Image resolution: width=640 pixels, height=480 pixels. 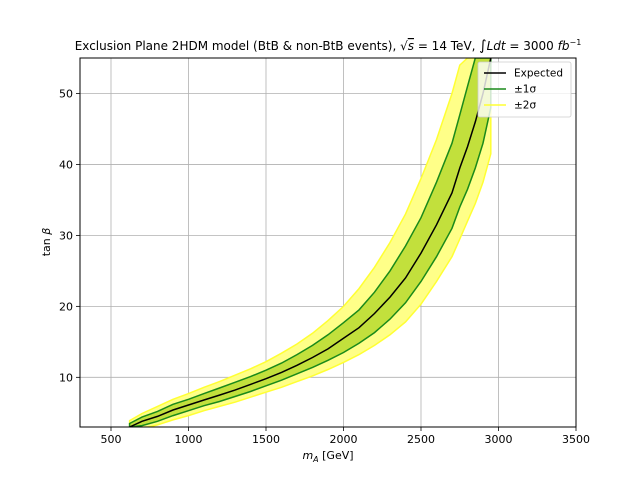 What do you see at coordinates (499, 439) in the screenshot?
I see `x-tick-label: 3000` at bounding box center [499, 439].